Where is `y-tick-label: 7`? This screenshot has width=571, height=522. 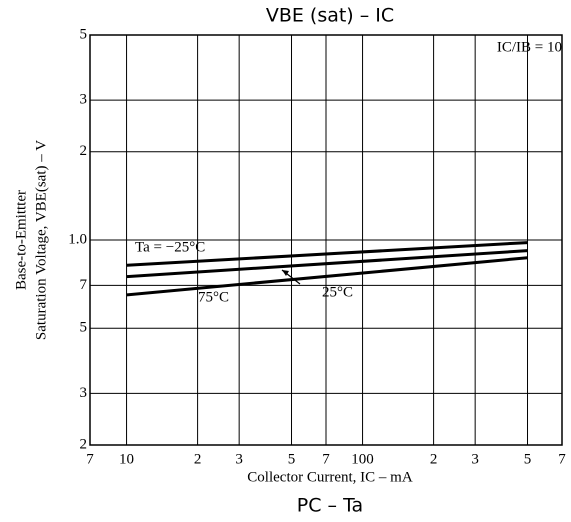
y-tick-label: 7 is located at coordinates (84, 285).